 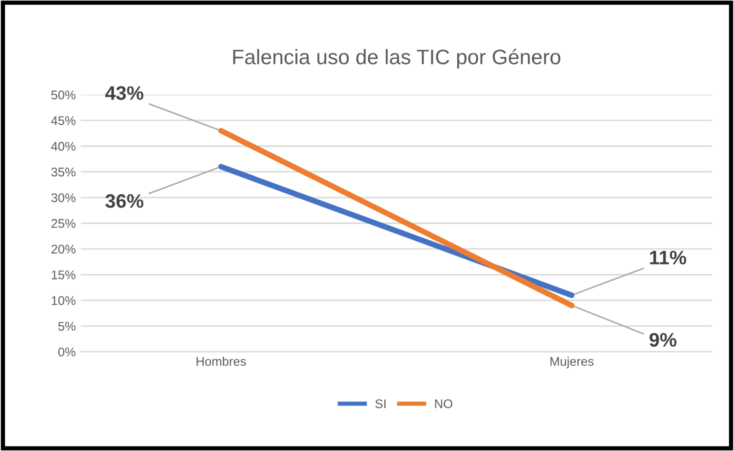 I want to click on x-tick-label: Hombres, so click(x=221, y=361).